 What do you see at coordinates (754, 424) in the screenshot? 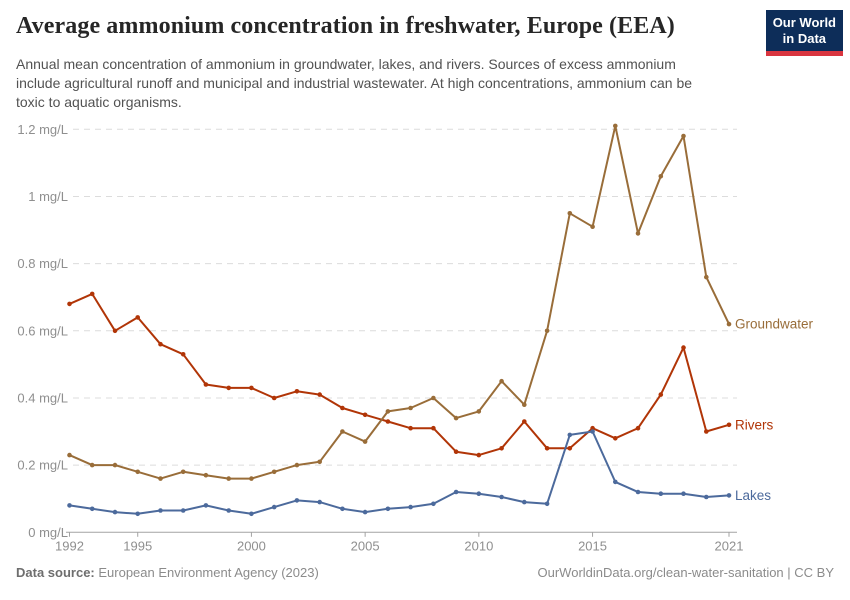
I see `series-label-rivers: Rivers` at bounding box center [754, 424].